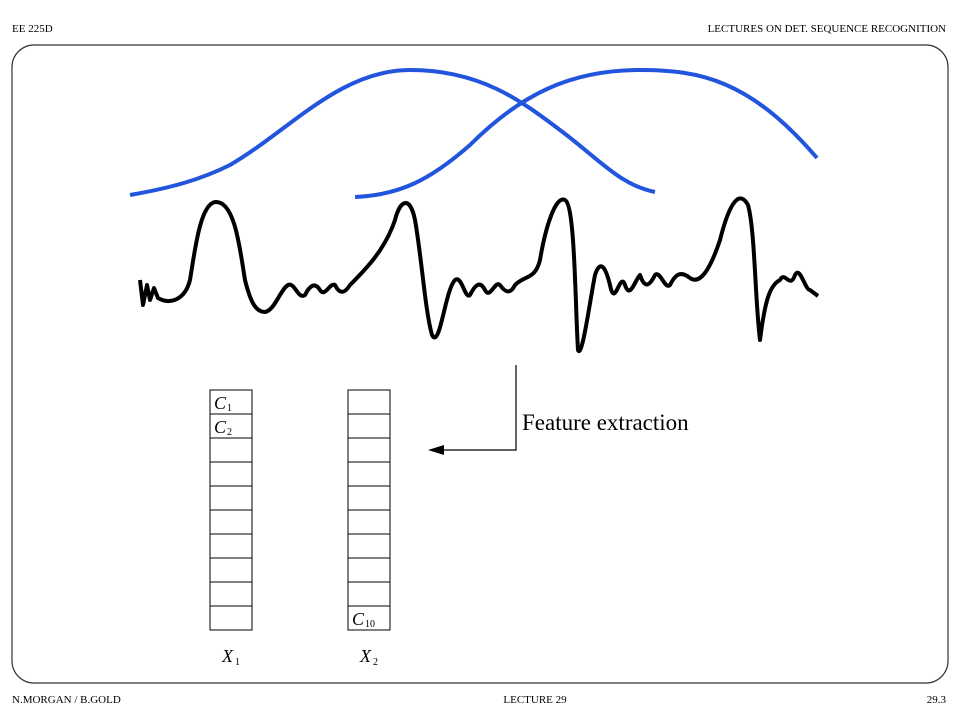 The width and height of the screenshot is (960, 720). Describe the element at coordinates (937, 700) in the screenshot. I see `footer-right: 29.3` at that location.